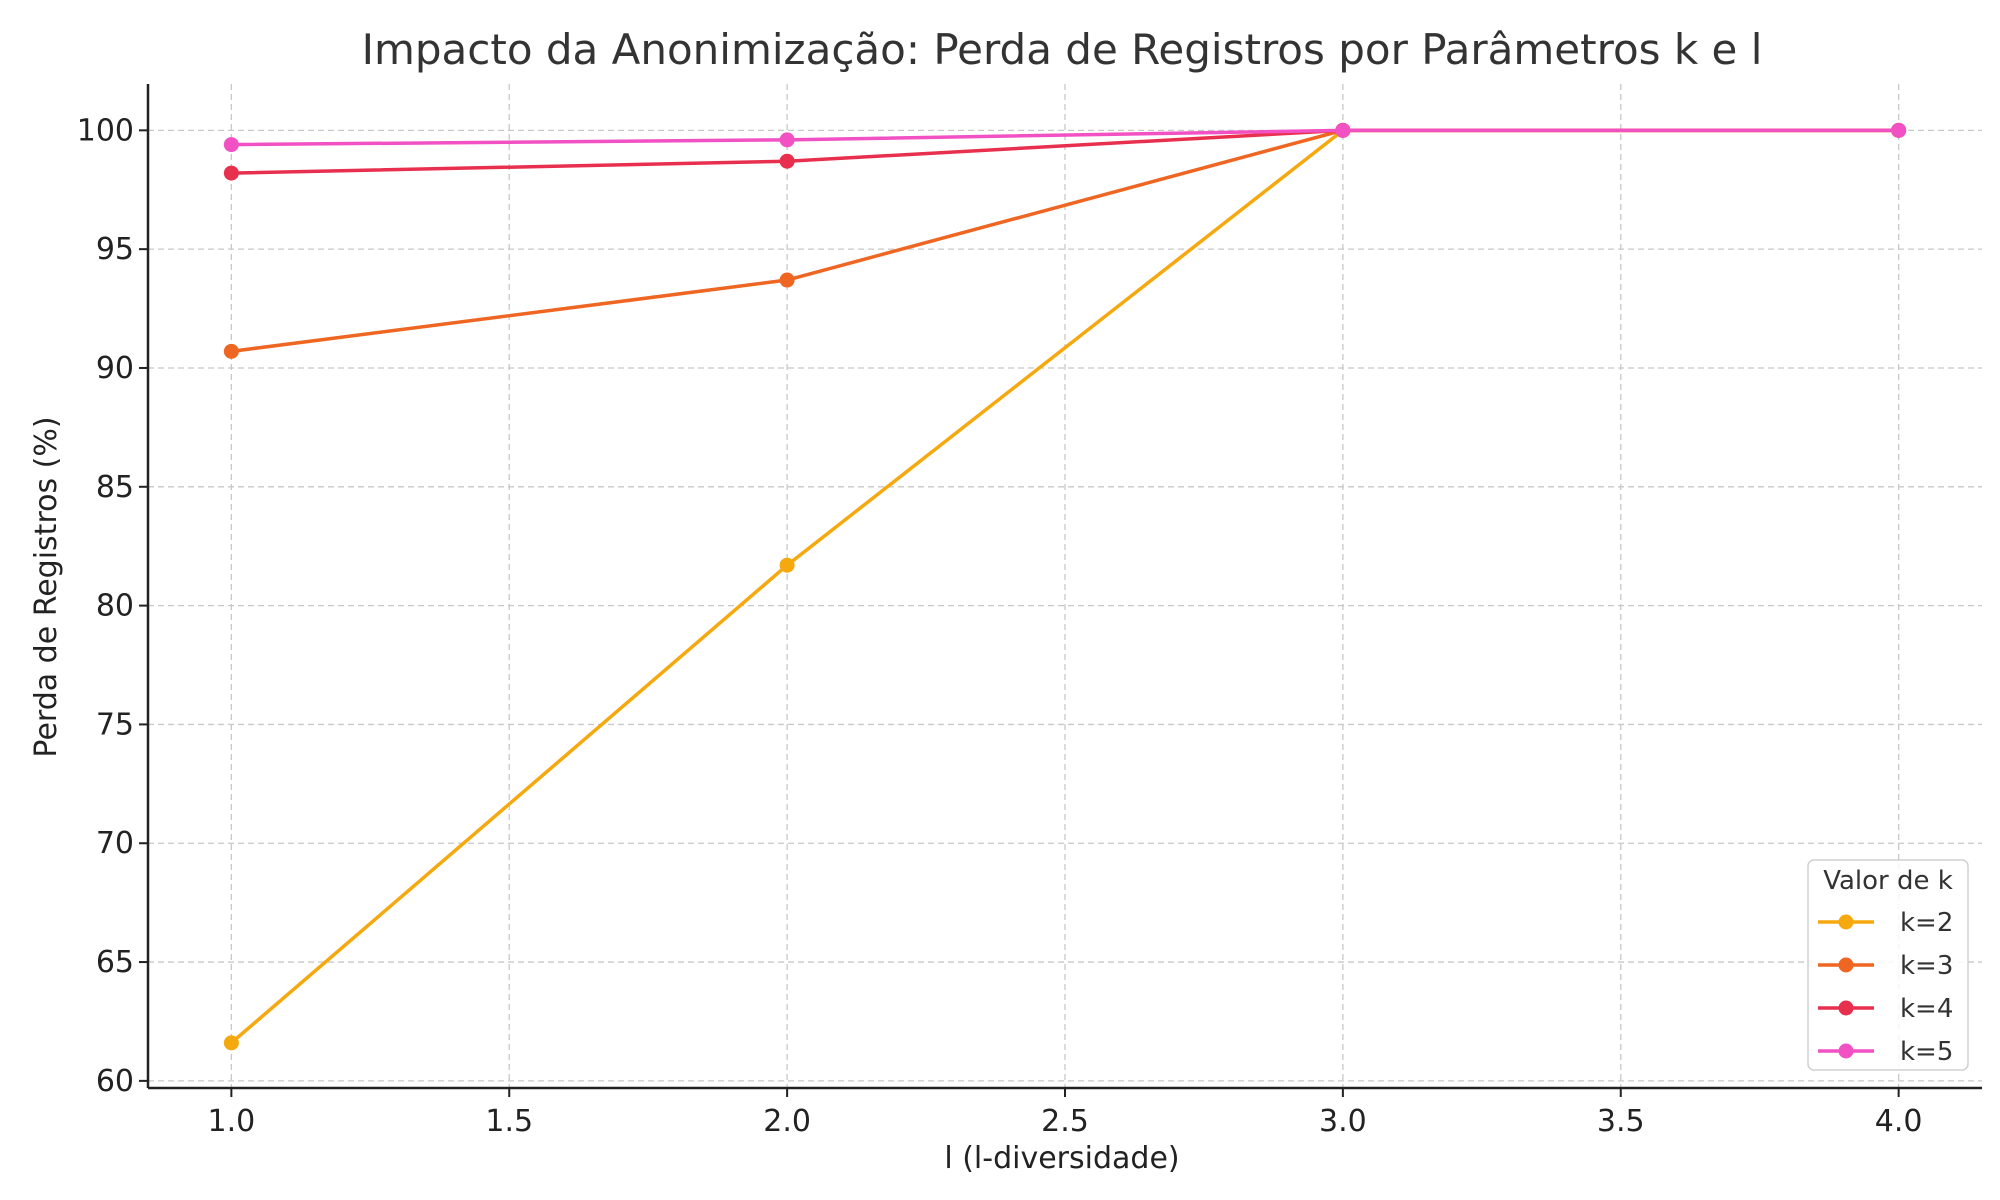  I want to click on x-tick-label: 1.5, so click(509, 1121).